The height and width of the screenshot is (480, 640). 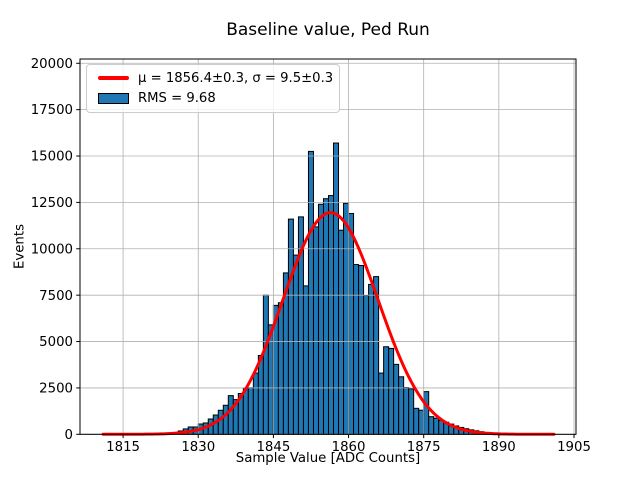 I want to click on y-tick-label: 15000, so click(x=52, y=157).